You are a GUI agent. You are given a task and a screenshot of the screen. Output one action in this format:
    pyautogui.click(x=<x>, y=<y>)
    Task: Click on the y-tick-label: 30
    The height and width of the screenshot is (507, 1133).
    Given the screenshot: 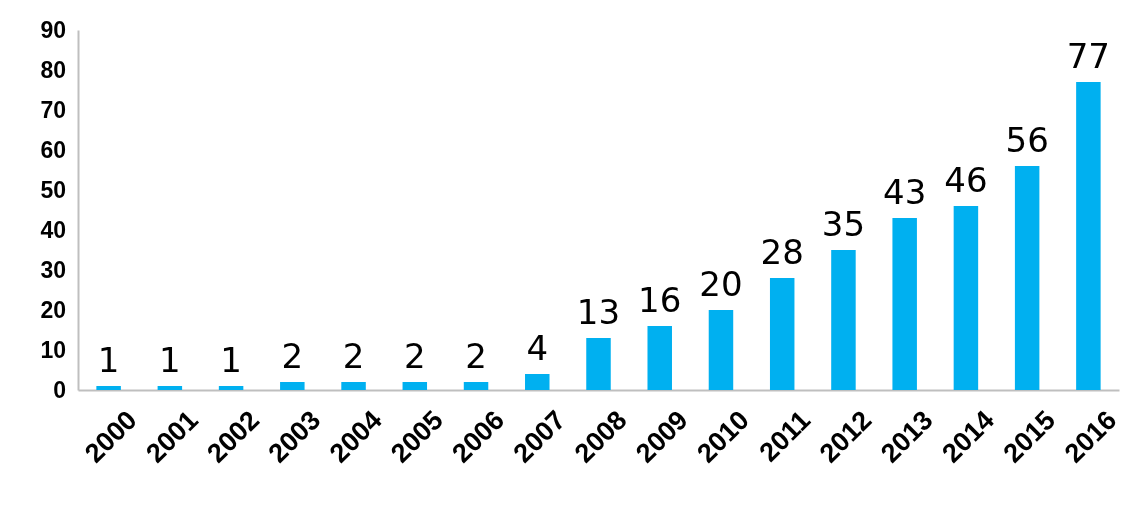 What is the action you would take?
    pyautogui.click(x=53, y=269)
    